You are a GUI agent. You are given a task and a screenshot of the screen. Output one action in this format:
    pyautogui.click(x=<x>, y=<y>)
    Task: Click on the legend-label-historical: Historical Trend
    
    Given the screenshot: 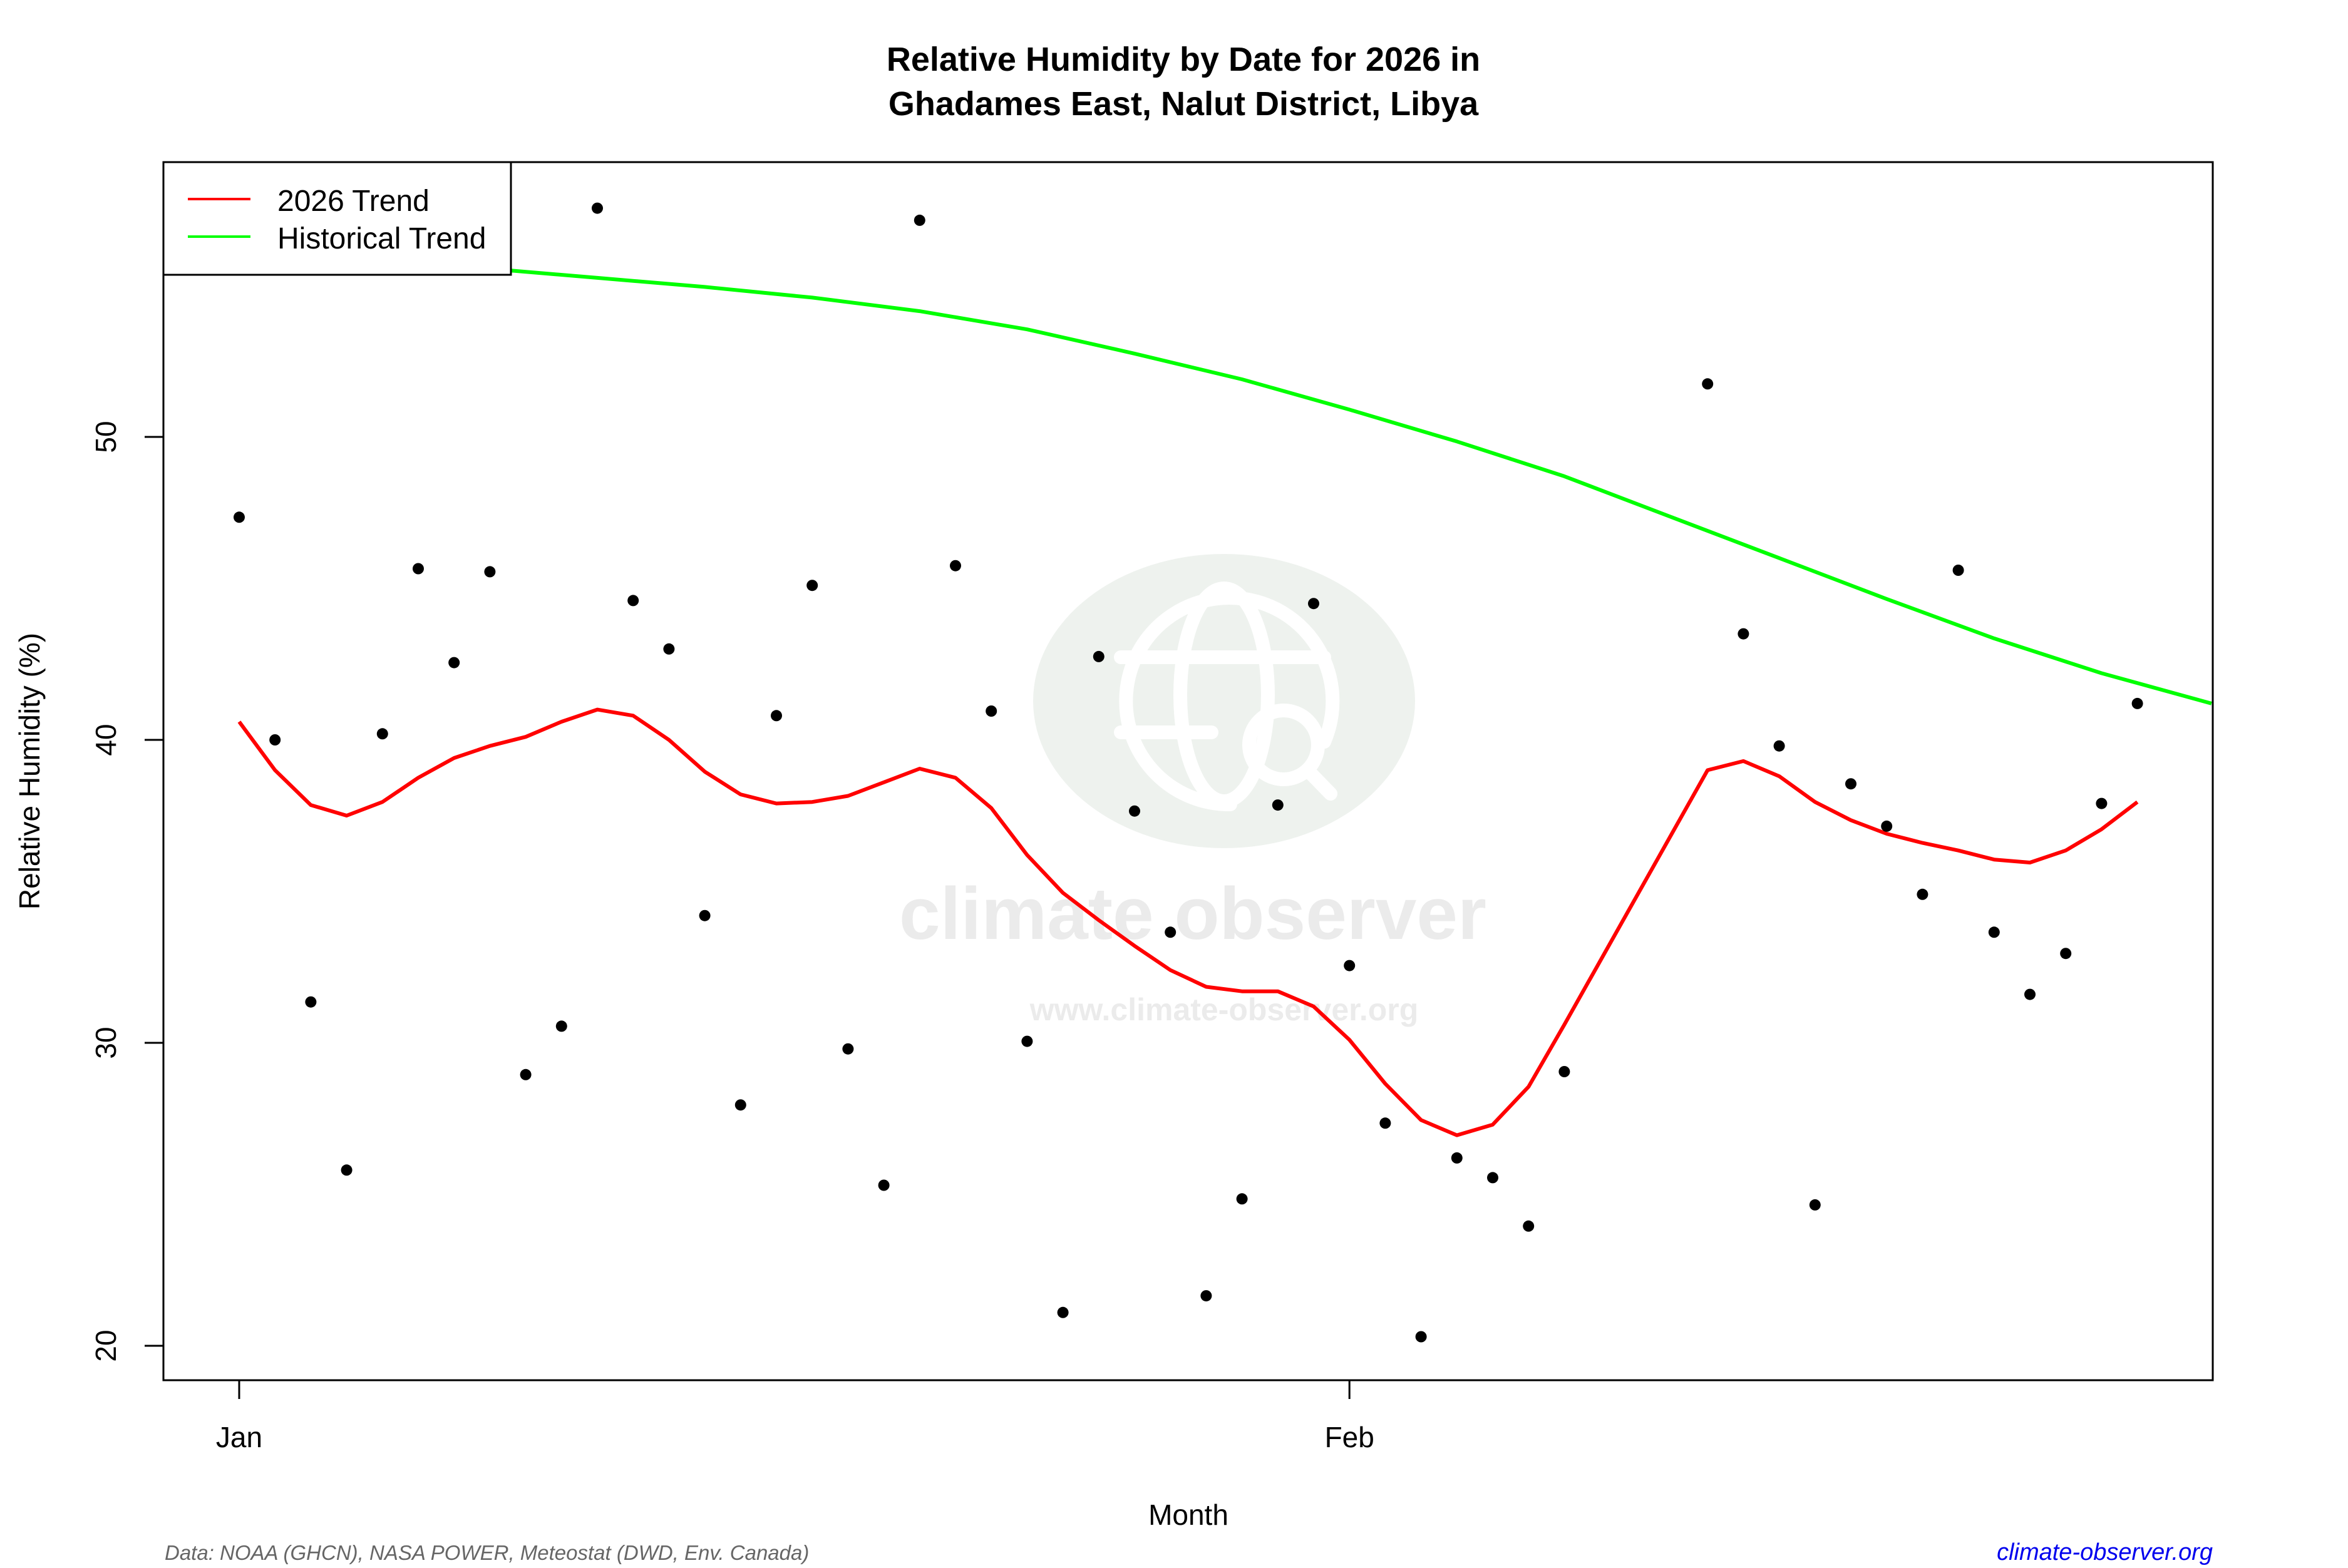 What is the action you would take?
    pyautogui.click(x=381, y=238)
    